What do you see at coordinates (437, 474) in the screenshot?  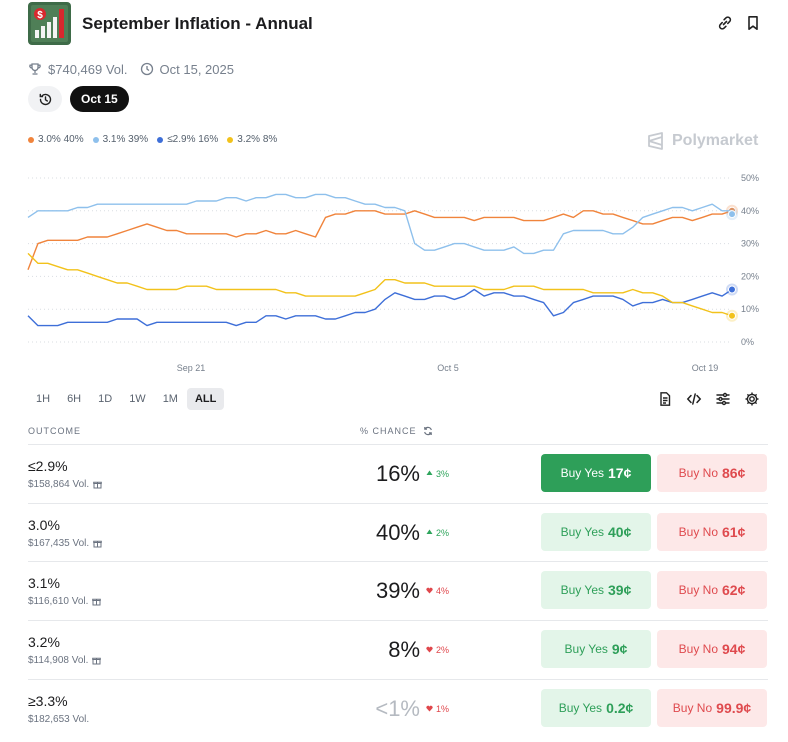 I see `chance-change: 3%` at bounding box center [437, 474].